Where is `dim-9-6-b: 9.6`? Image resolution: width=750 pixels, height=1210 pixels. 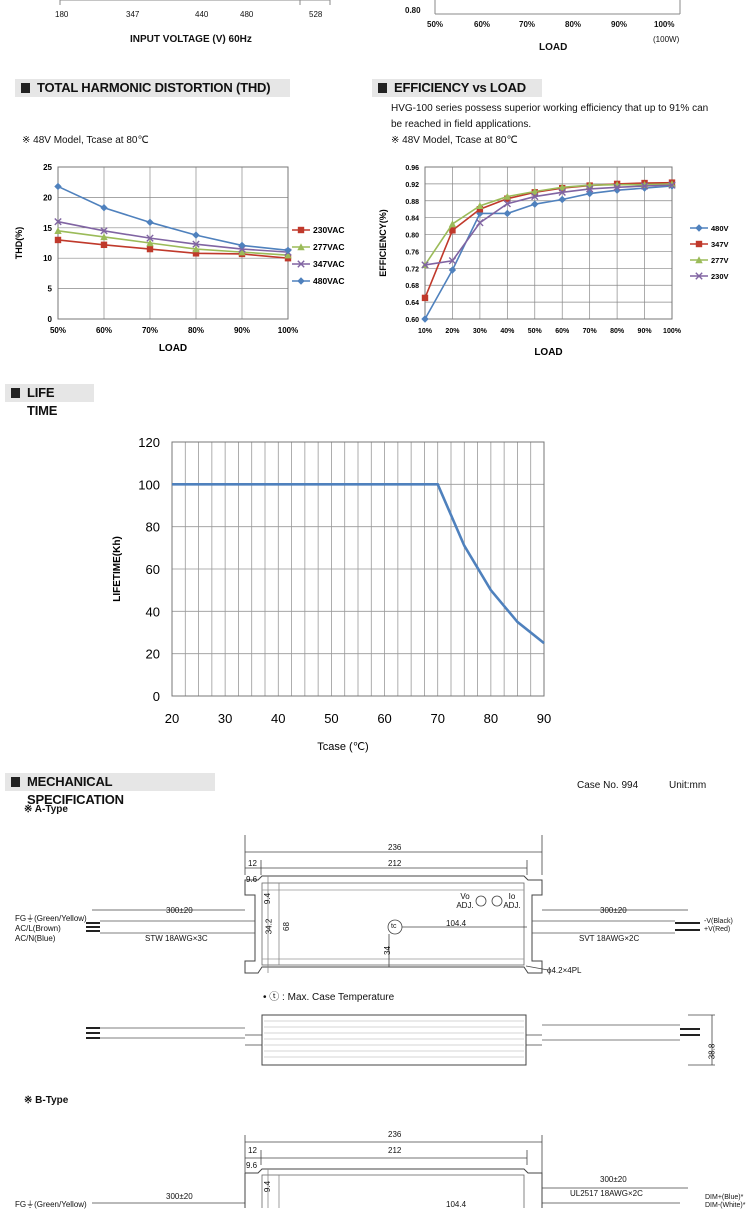 dim-9-6-b: 9.6 is located at coordinates (252, 1165).